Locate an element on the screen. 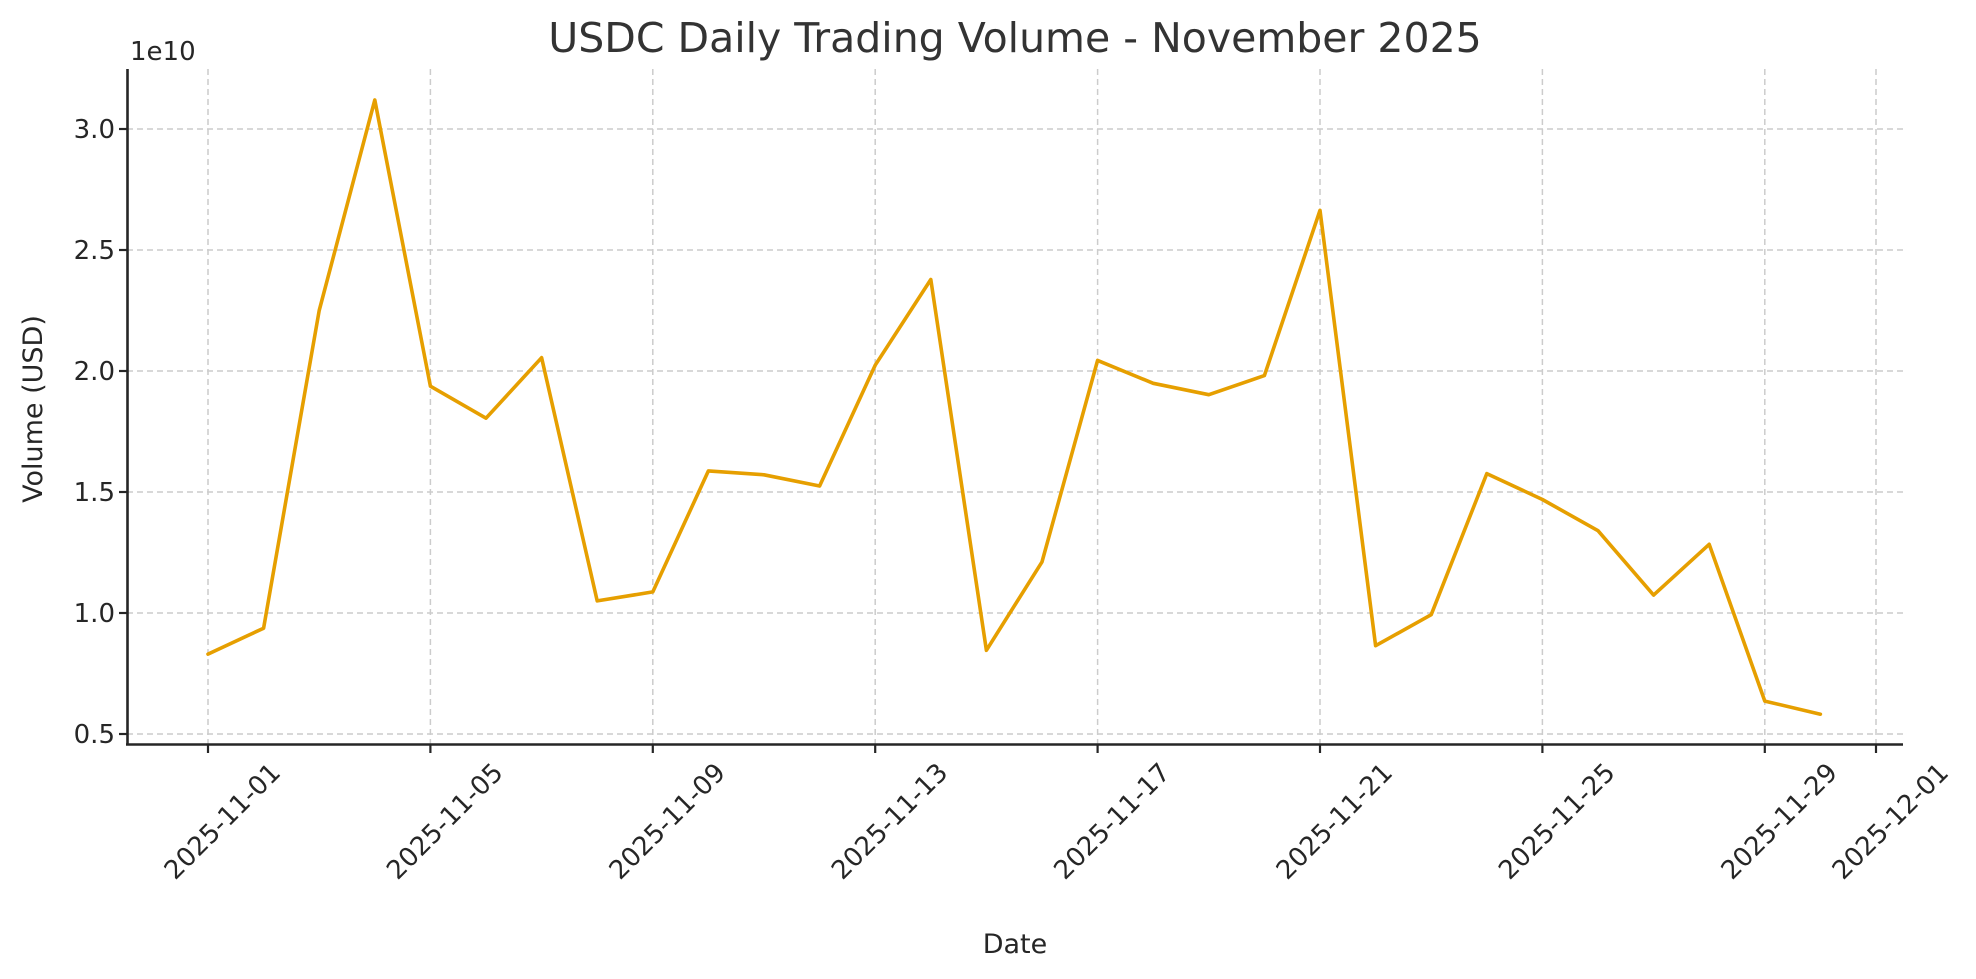 The width and height of the screenshot is (1976, 979). x-tick-label: 2025-11-25 is located at coordinates (1557, 822).